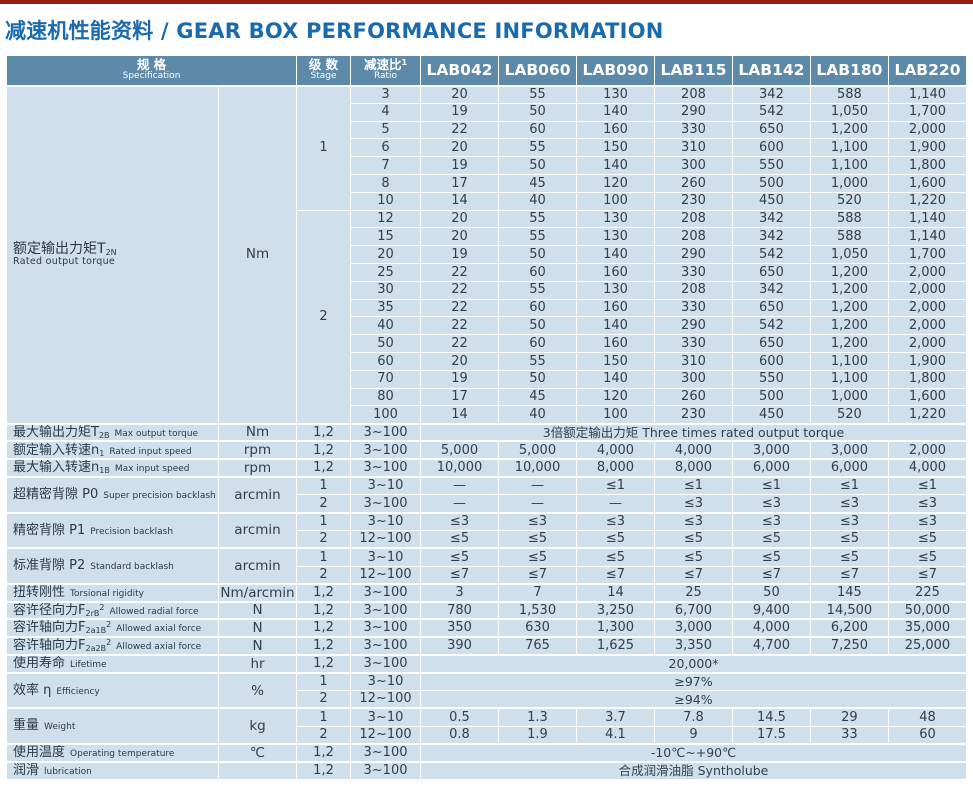 This screenshot has height=796, width=973. What do you see at coordinates (68, 772) in the screenshot?
I see `row-label-en: lubrication` at bounding box center [68, 772].